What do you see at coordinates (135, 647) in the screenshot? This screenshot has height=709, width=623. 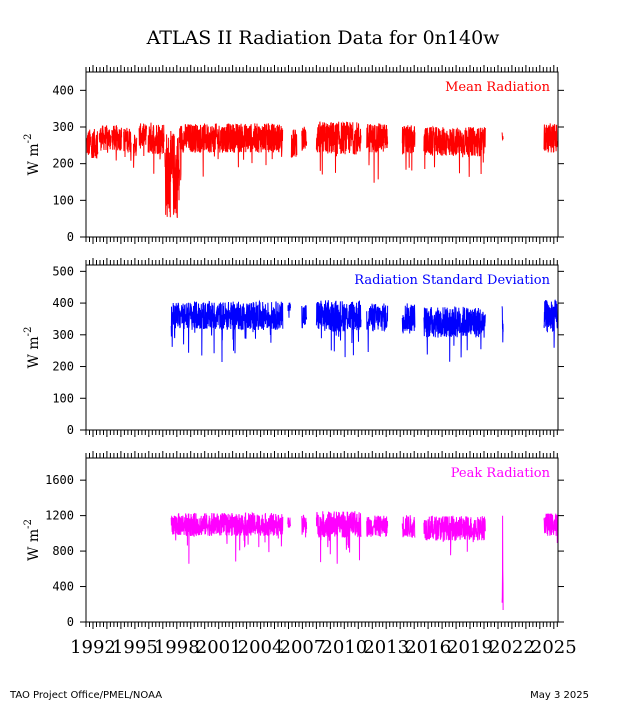 I see `x-tick-label: 1995` at bounding box center [135, 647].